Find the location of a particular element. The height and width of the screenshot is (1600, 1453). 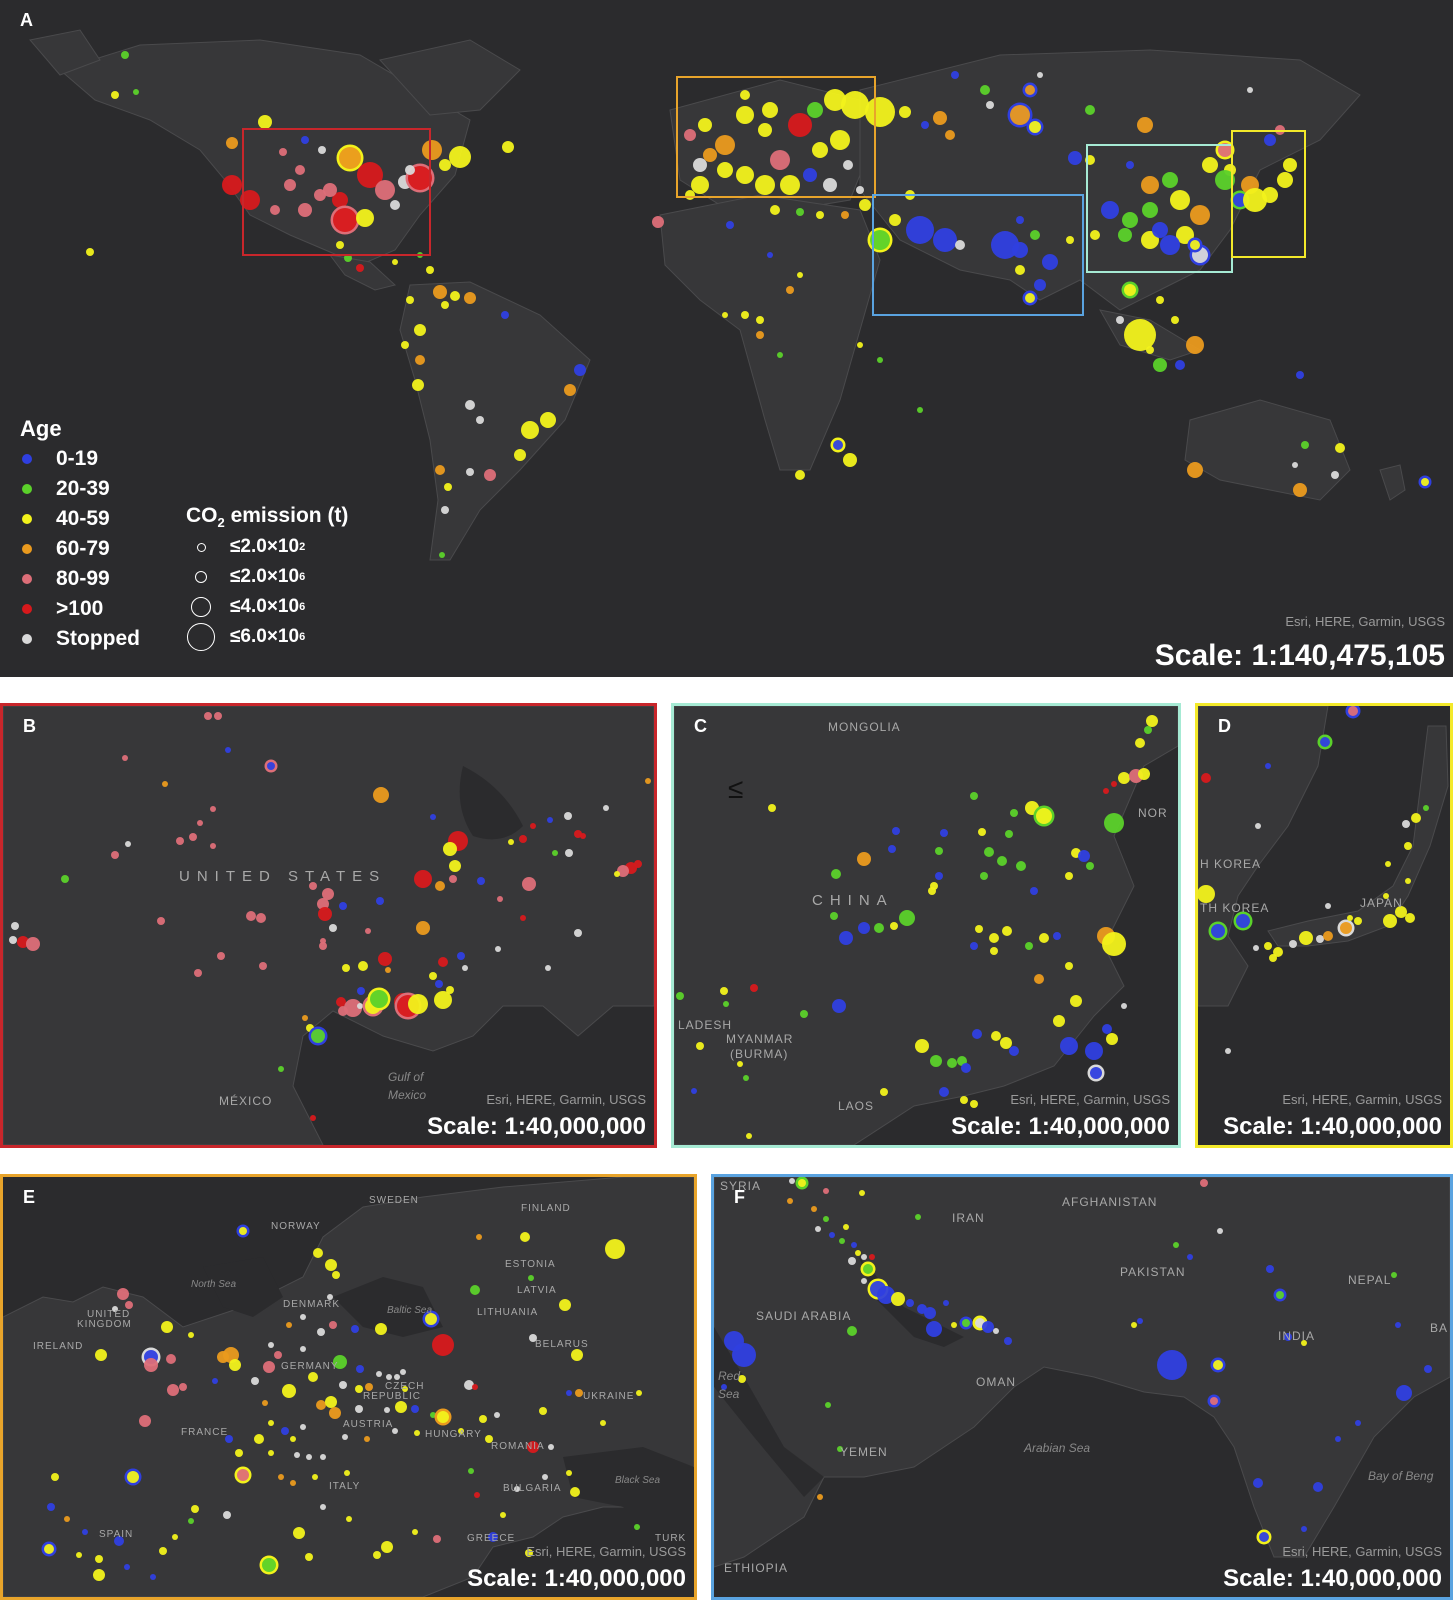

place-label: REPUBLIC is located at coordinates (392, 1396).